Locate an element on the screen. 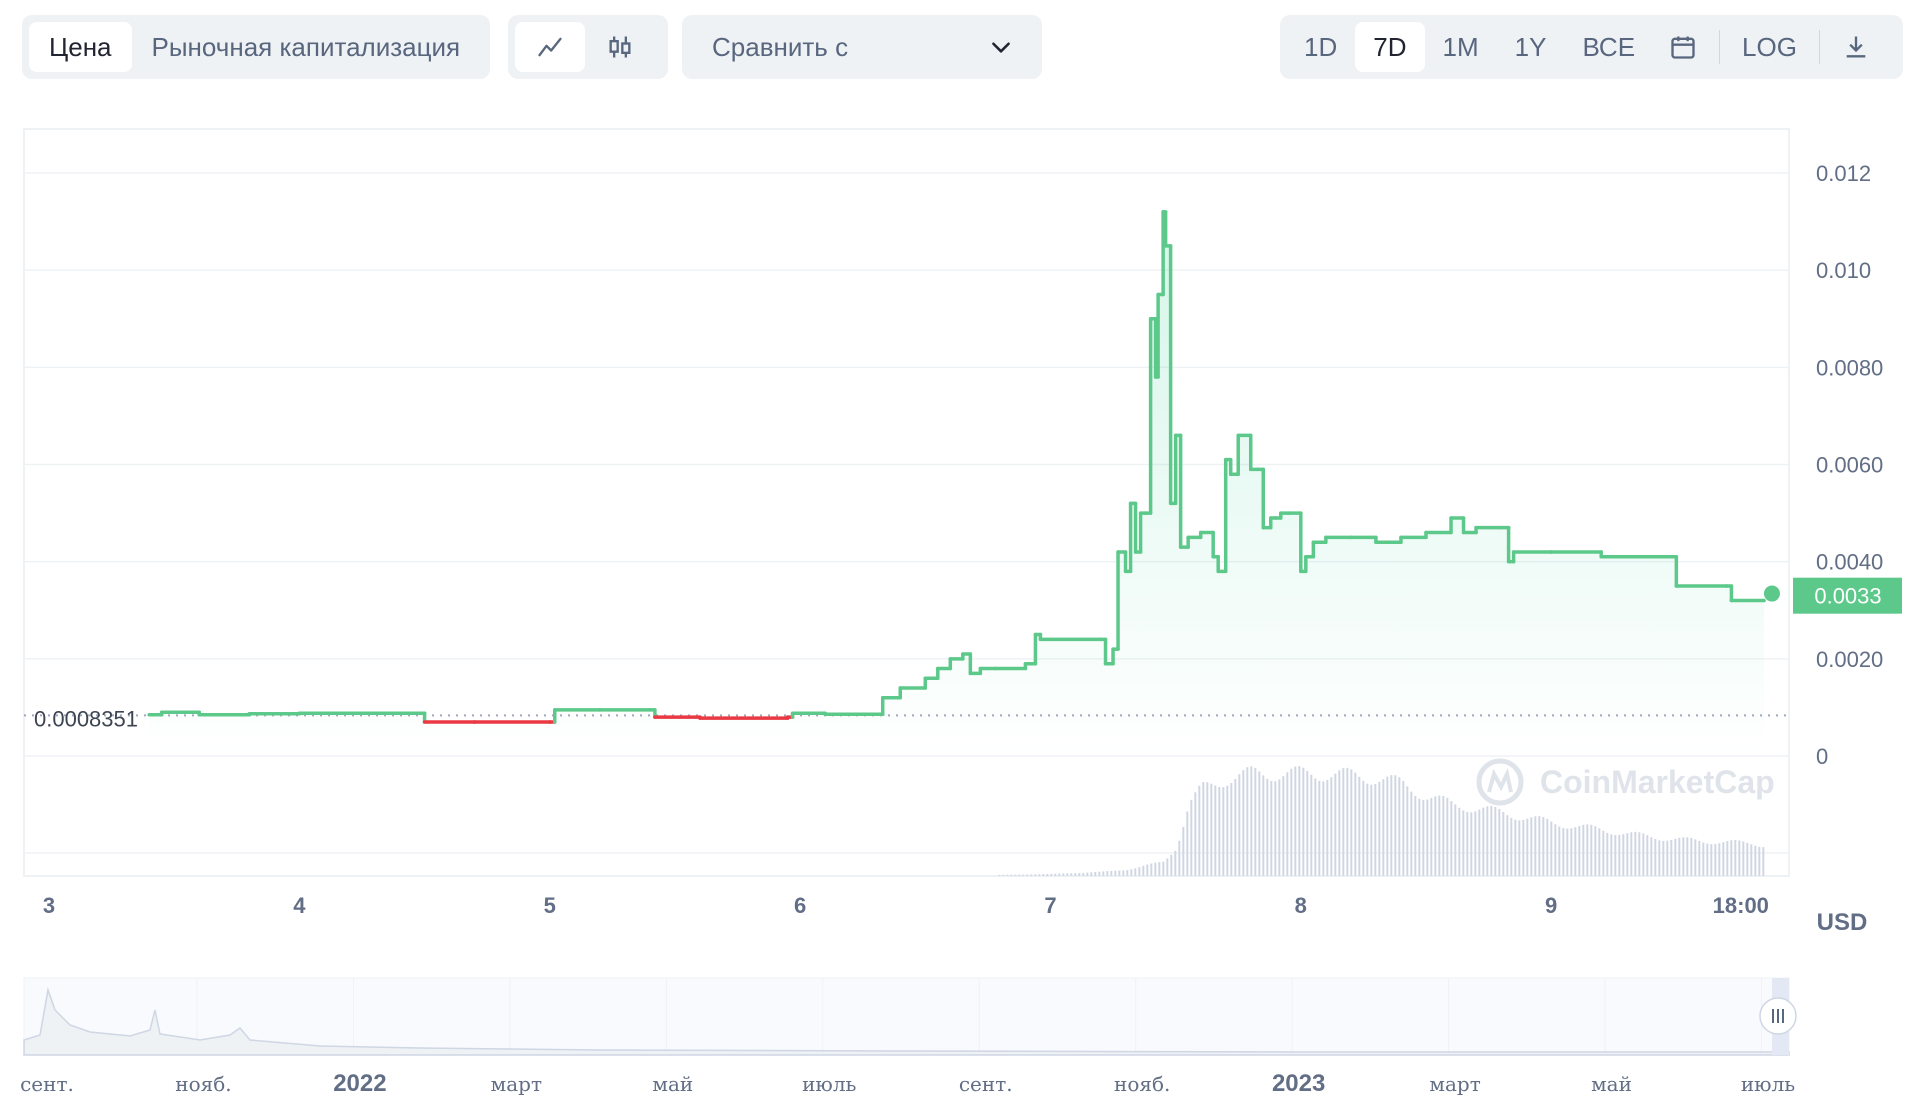 This screenshot has width=1912, height=1120. range-1m: 1M is located at coordinates (1460, 46).